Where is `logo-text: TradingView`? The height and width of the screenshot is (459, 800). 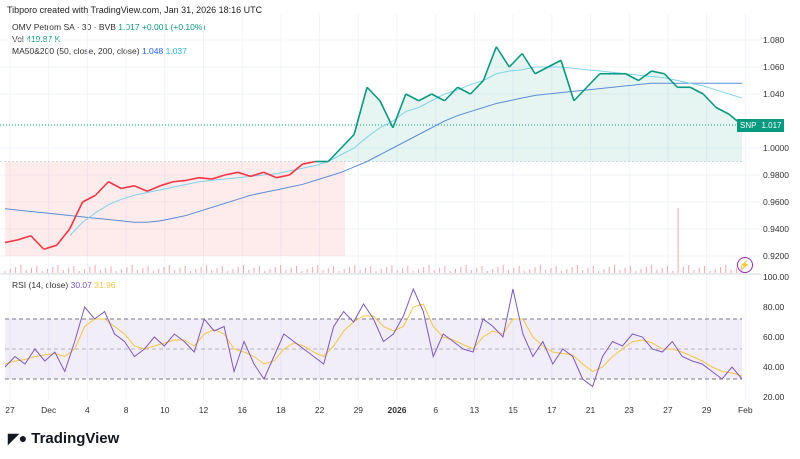 logo-text: TradingView is located at coordinates (75, 438).